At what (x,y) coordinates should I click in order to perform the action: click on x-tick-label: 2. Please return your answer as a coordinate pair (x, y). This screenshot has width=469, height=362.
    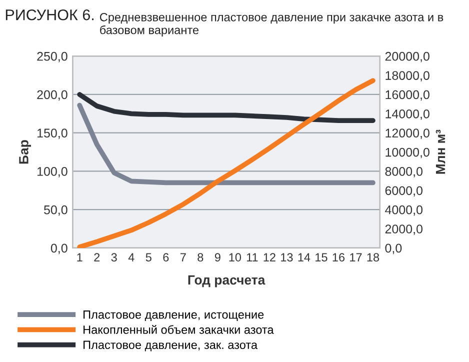
    Looking at the image, I should click on (97, 257).